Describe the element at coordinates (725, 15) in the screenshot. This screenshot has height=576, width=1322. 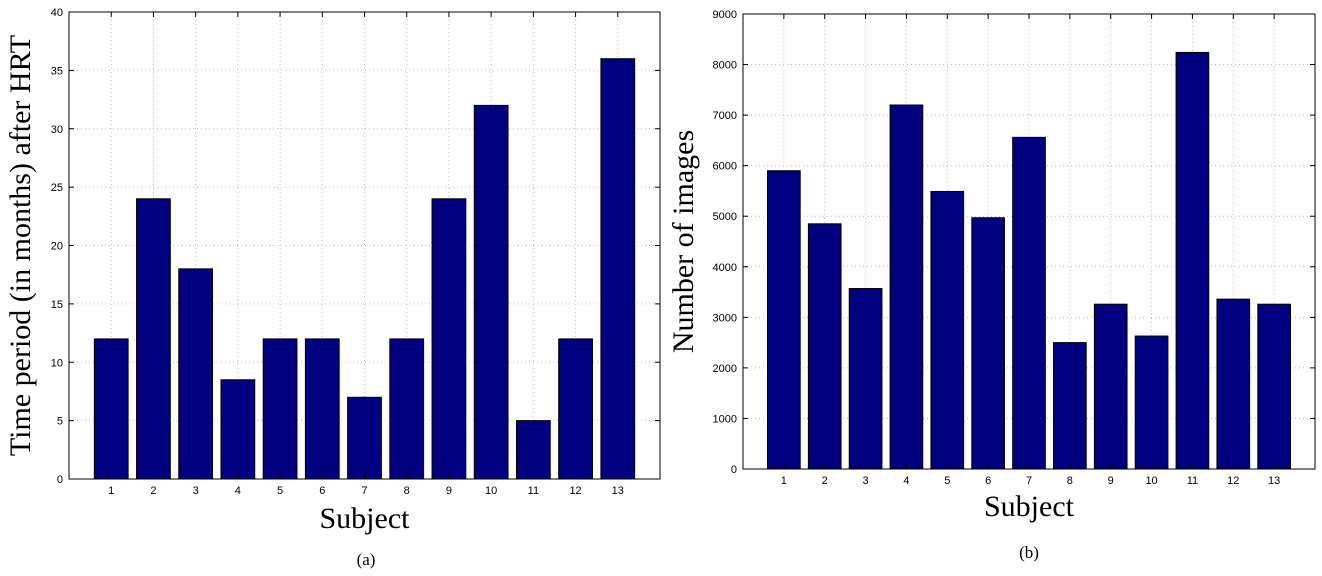
I see `y-tick-label: 9000` at that location.